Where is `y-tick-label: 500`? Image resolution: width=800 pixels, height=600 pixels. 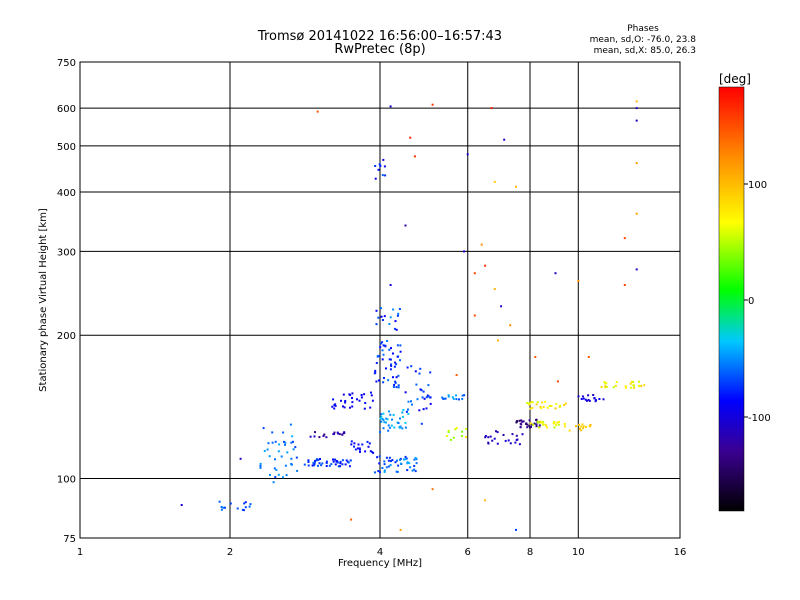
y-tick-label: 500 is located at coordinates (66, 147).